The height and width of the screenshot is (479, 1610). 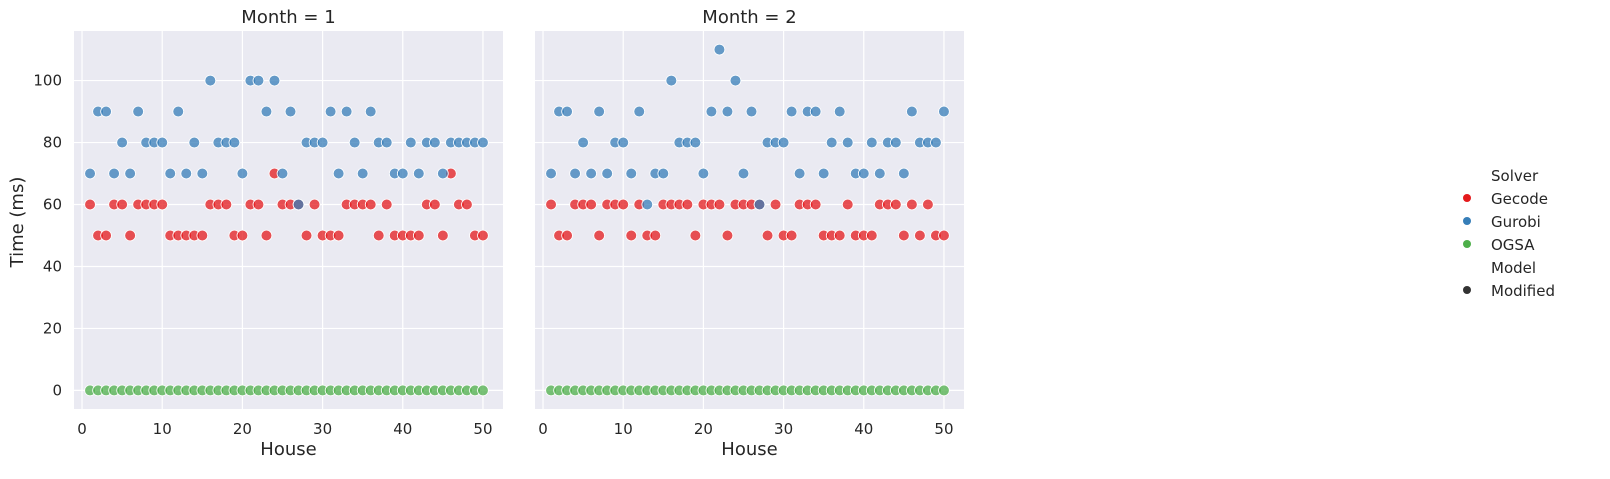 I want to click on x-axis-label-month-1: House, so click(x=288, y=449).